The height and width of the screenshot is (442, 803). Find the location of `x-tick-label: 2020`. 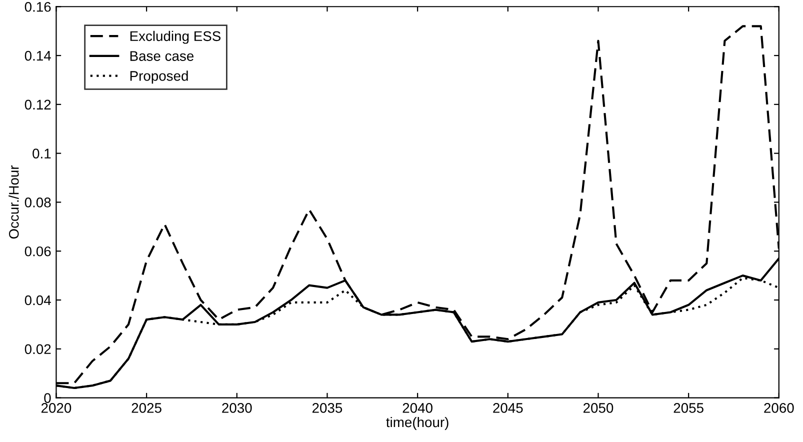

x-tick-label: 2020 is located at coordinates (56, 408).